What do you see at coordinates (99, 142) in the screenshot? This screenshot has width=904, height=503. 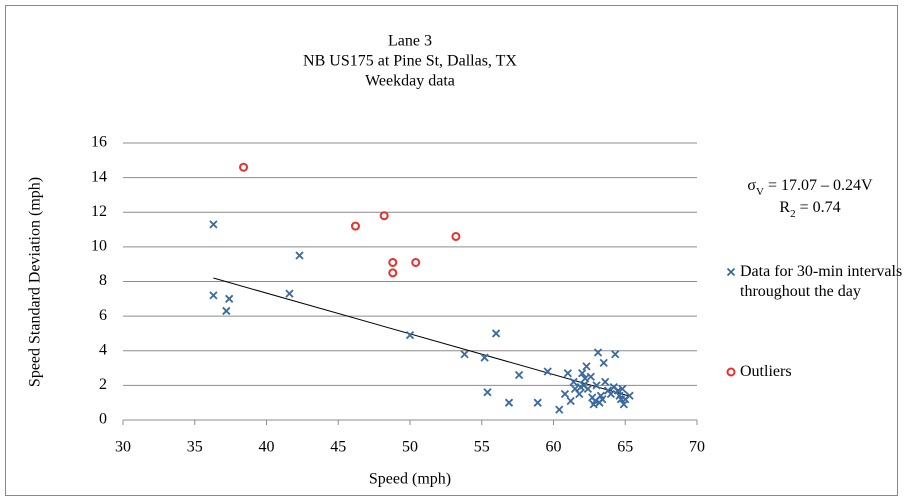 I see `y-tick-label: 16` at bounding box center [99, 142].